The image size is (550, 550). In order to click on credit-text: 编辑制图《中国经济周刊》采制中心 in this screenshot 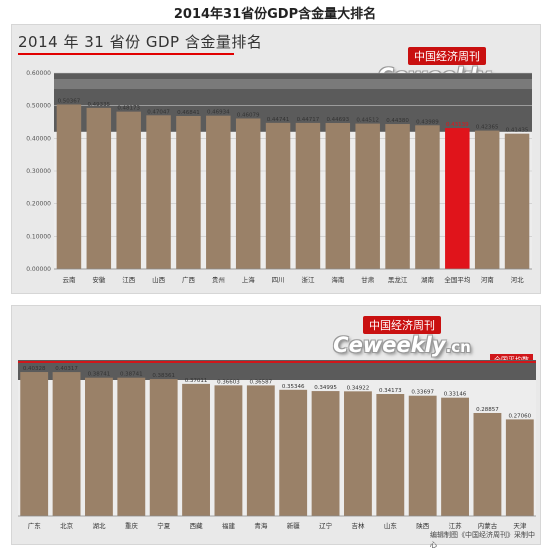, I will do `click(482, 540)`.